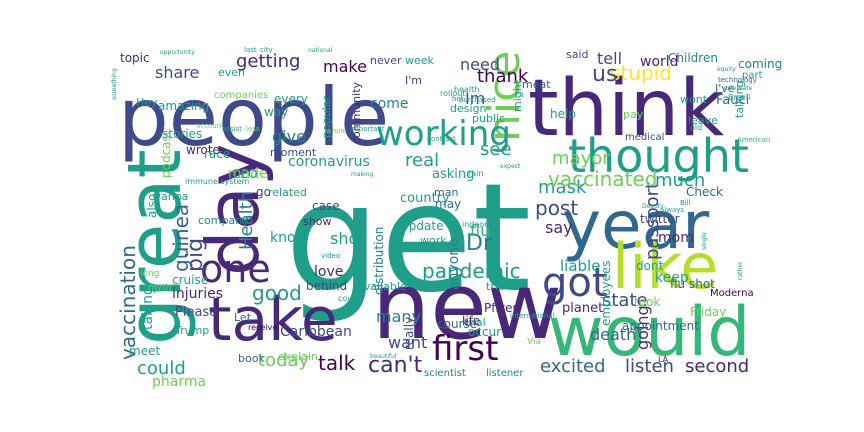 This screenshot has height=432, width=864. What do you see at coordinates (114, 84) in the screenshot?
I see `word-something: something` at bounding box center [114, 84].